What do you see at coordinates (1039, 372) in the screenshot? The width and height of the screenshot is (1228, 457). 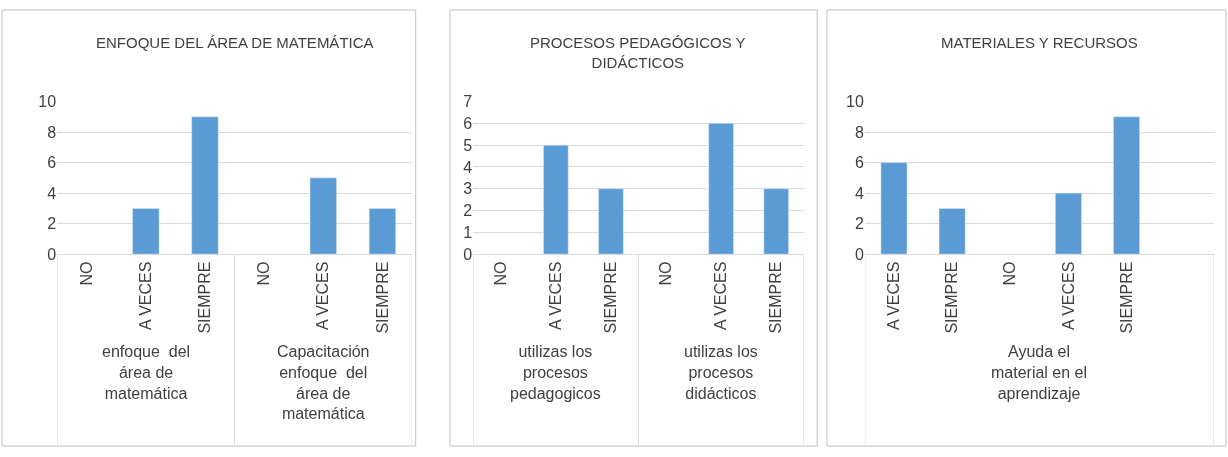 I see `text: Ayuda el material en el aprendizaje` at bounding box center [1039, 372].